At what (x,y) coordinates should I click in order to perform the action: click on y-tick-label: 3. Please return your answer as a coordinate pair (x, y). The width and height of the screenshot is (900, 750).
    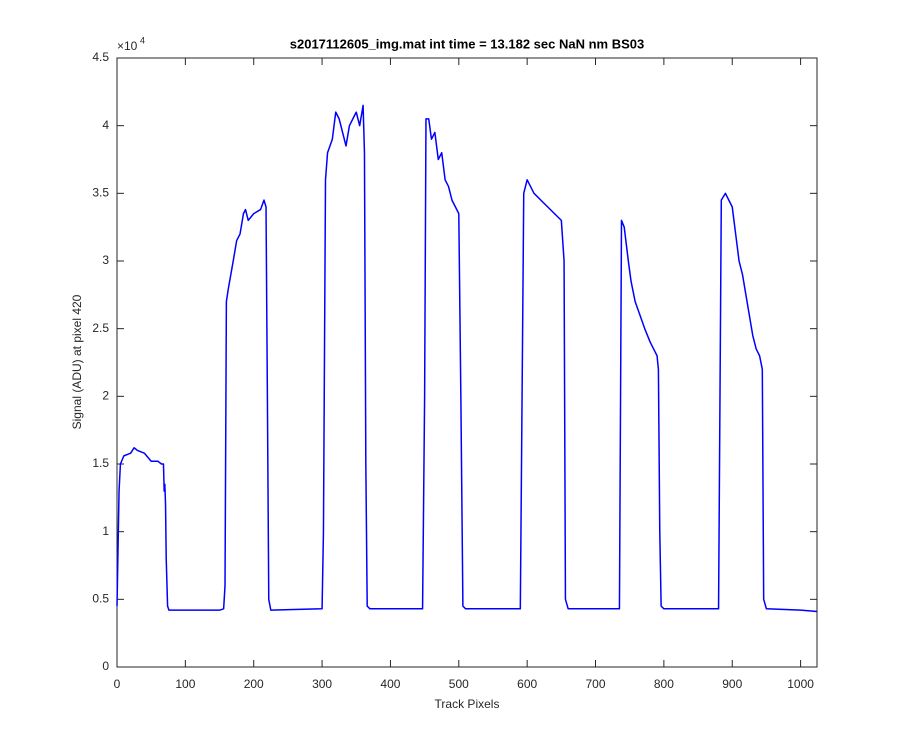
    Looking at the image, I should click on (105, 260).